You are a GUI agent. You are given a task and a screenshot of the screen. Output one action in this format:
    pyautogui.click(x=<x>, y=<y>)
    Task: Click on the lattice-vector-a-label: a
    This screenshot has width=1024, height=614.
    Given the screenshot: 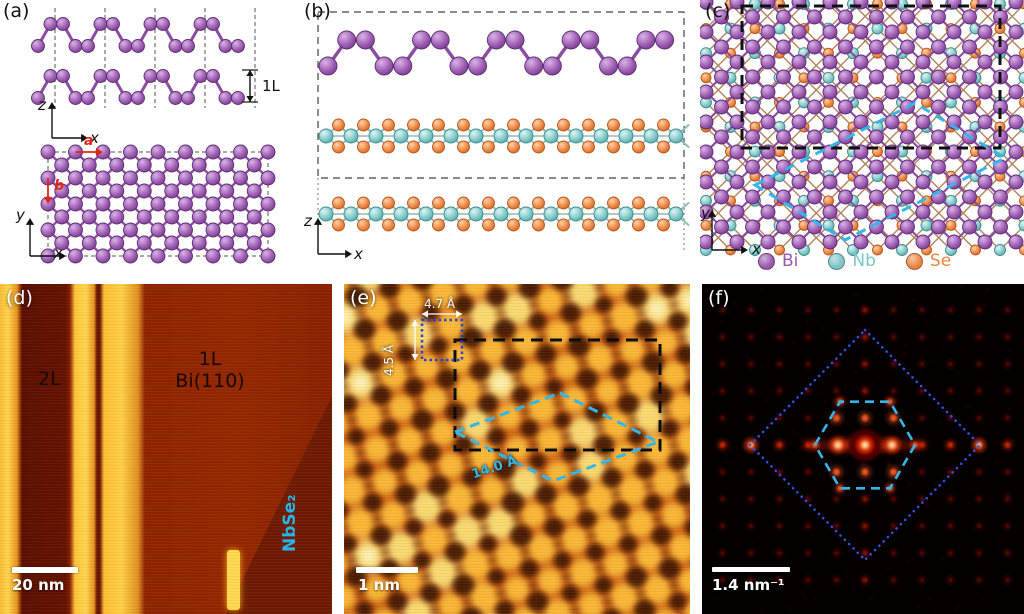 What is the action you would take?
    pyautogui.click(x=89, y=141)
    